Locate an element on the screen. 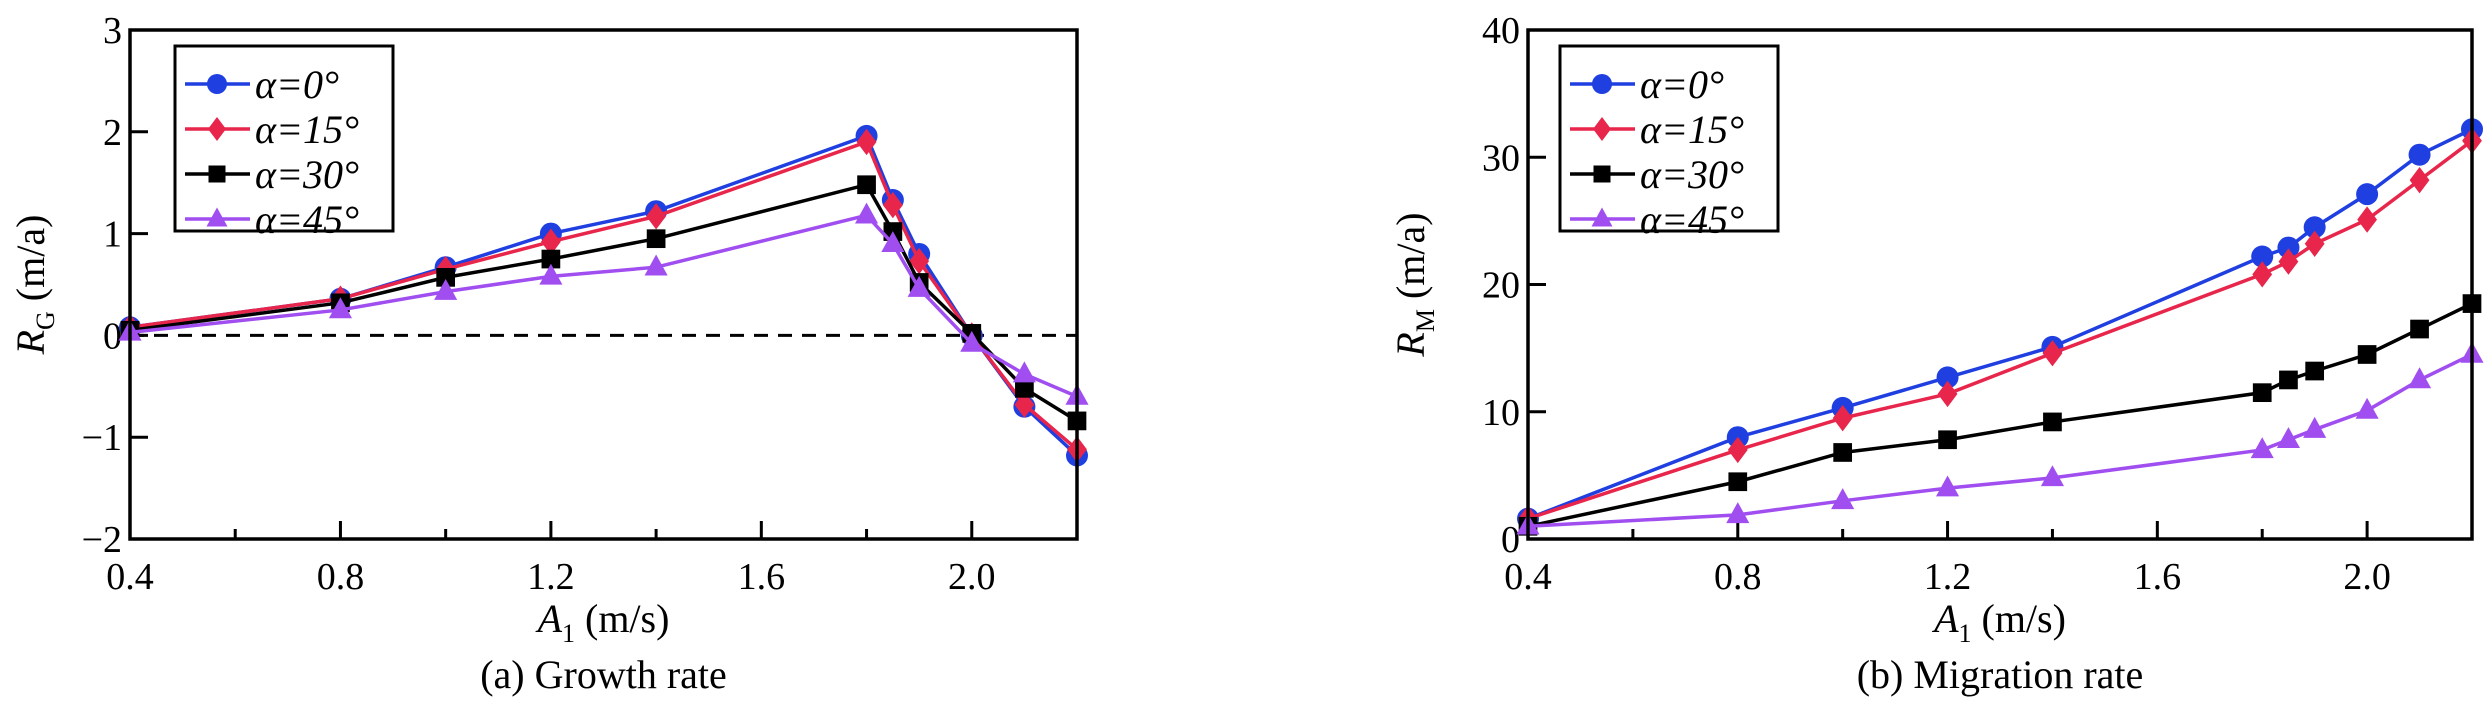 This screenshot has width=2484, height=714. y-axis-label: RM (m/a) is located at coordinates (1414, 284).